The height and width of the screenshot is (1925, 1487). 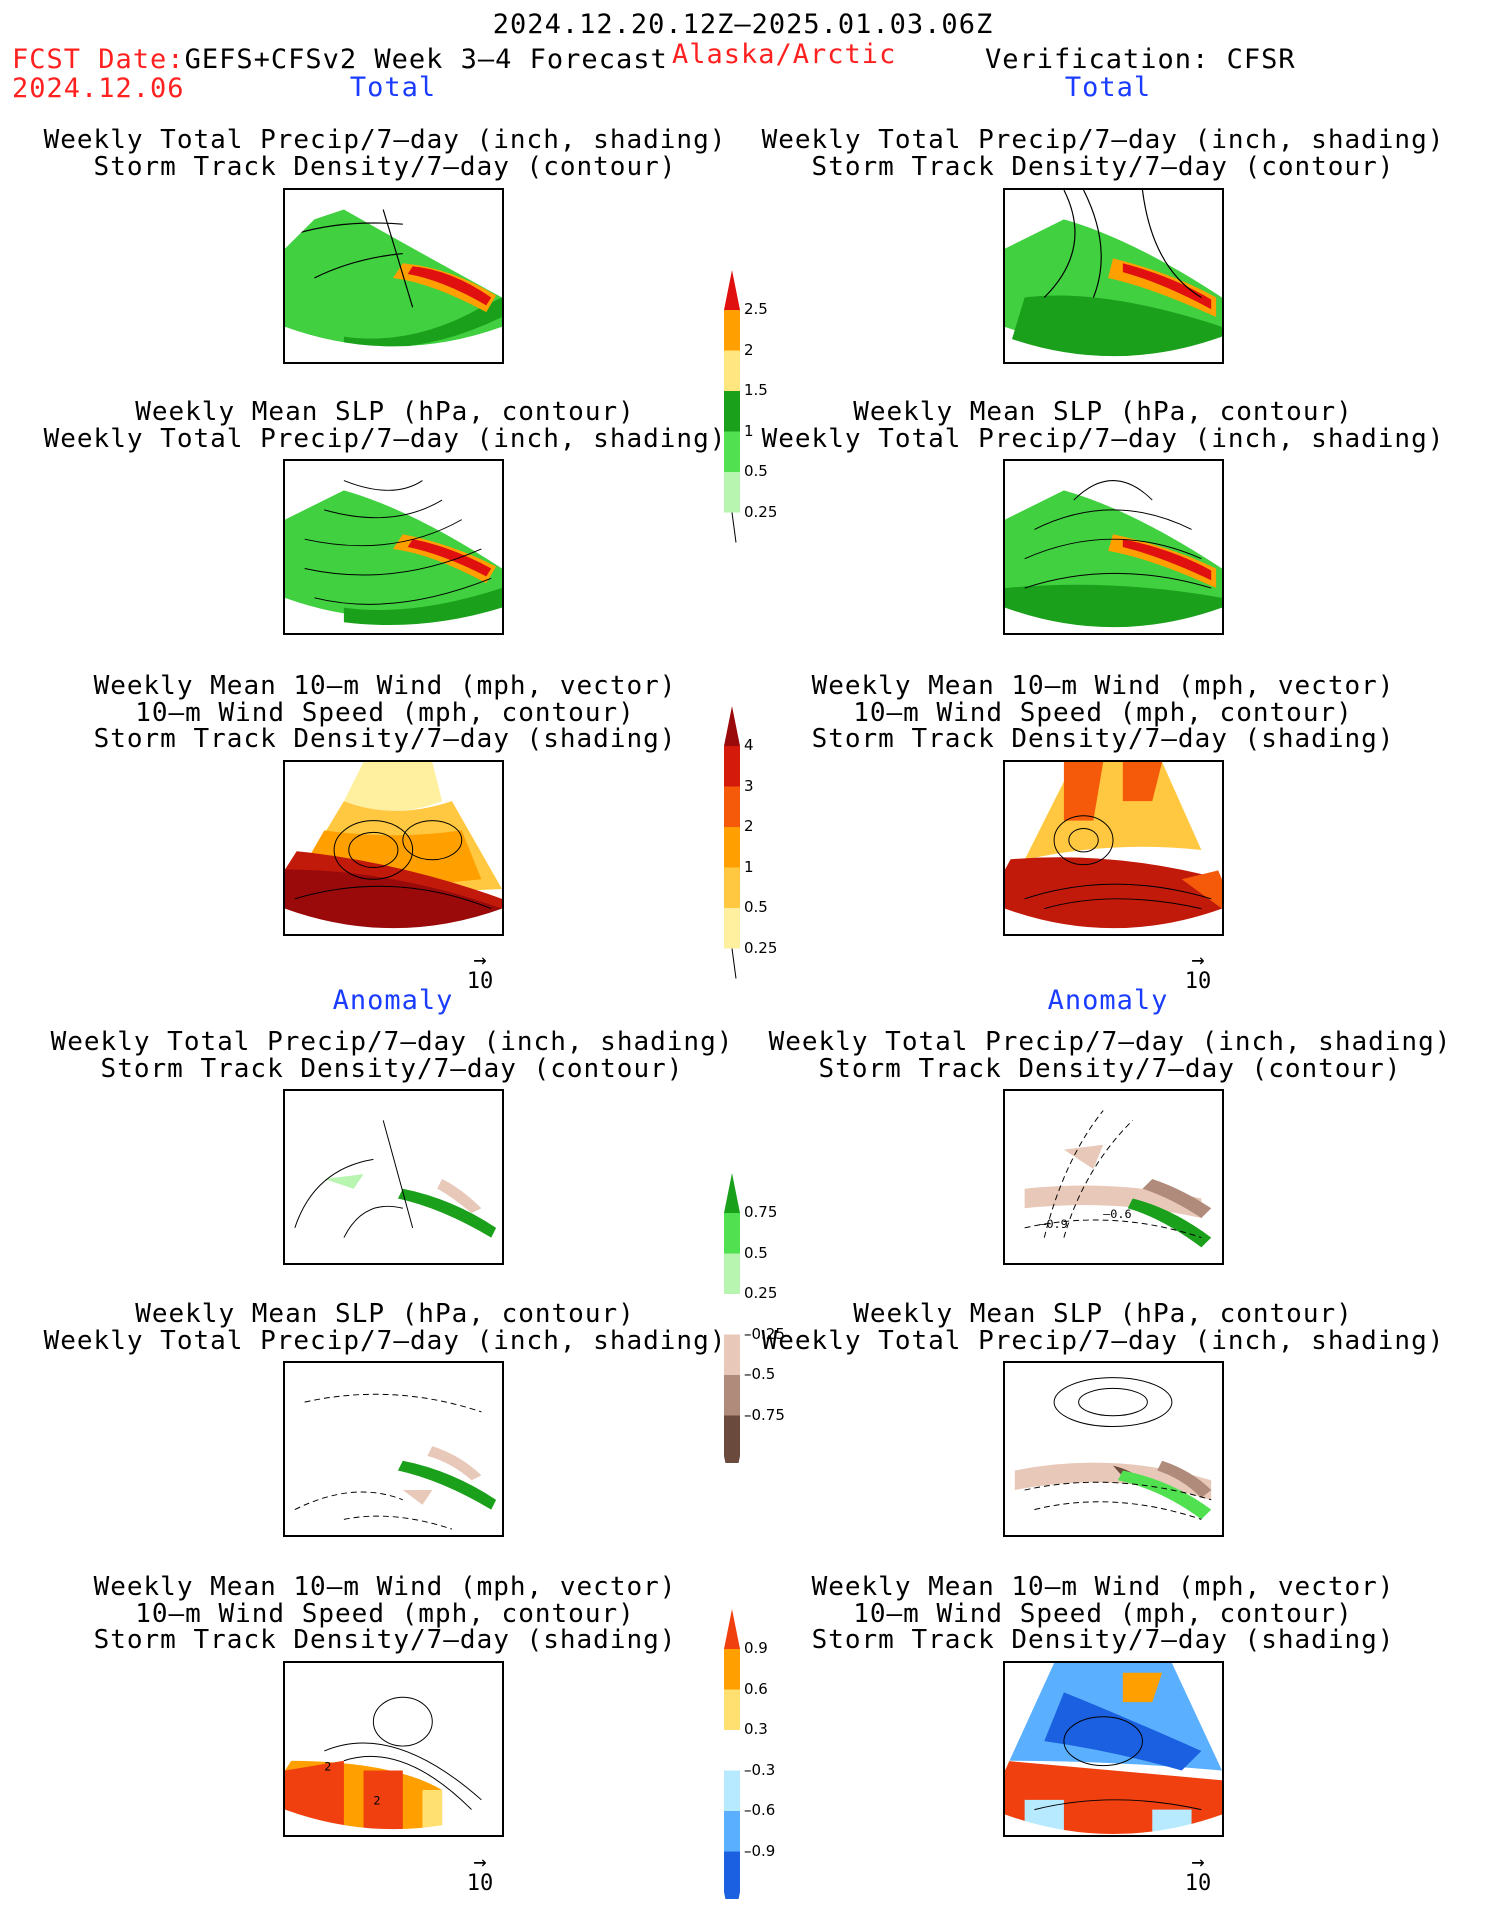 I want to click on colorbar-tick-label: –0.25, so click(x=764, y=1333).